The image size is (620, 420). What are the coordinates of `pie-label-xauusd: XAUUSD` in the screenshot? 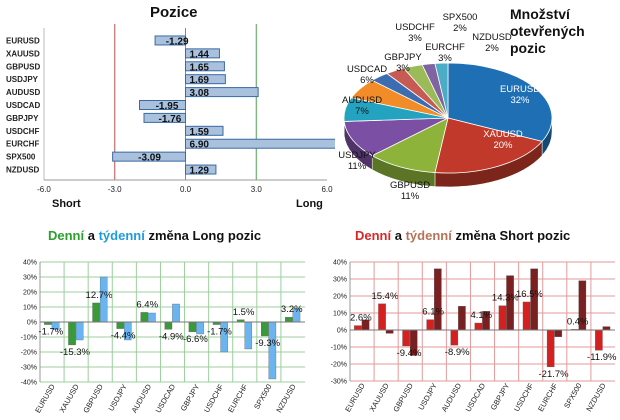 It's located at (503, 134).